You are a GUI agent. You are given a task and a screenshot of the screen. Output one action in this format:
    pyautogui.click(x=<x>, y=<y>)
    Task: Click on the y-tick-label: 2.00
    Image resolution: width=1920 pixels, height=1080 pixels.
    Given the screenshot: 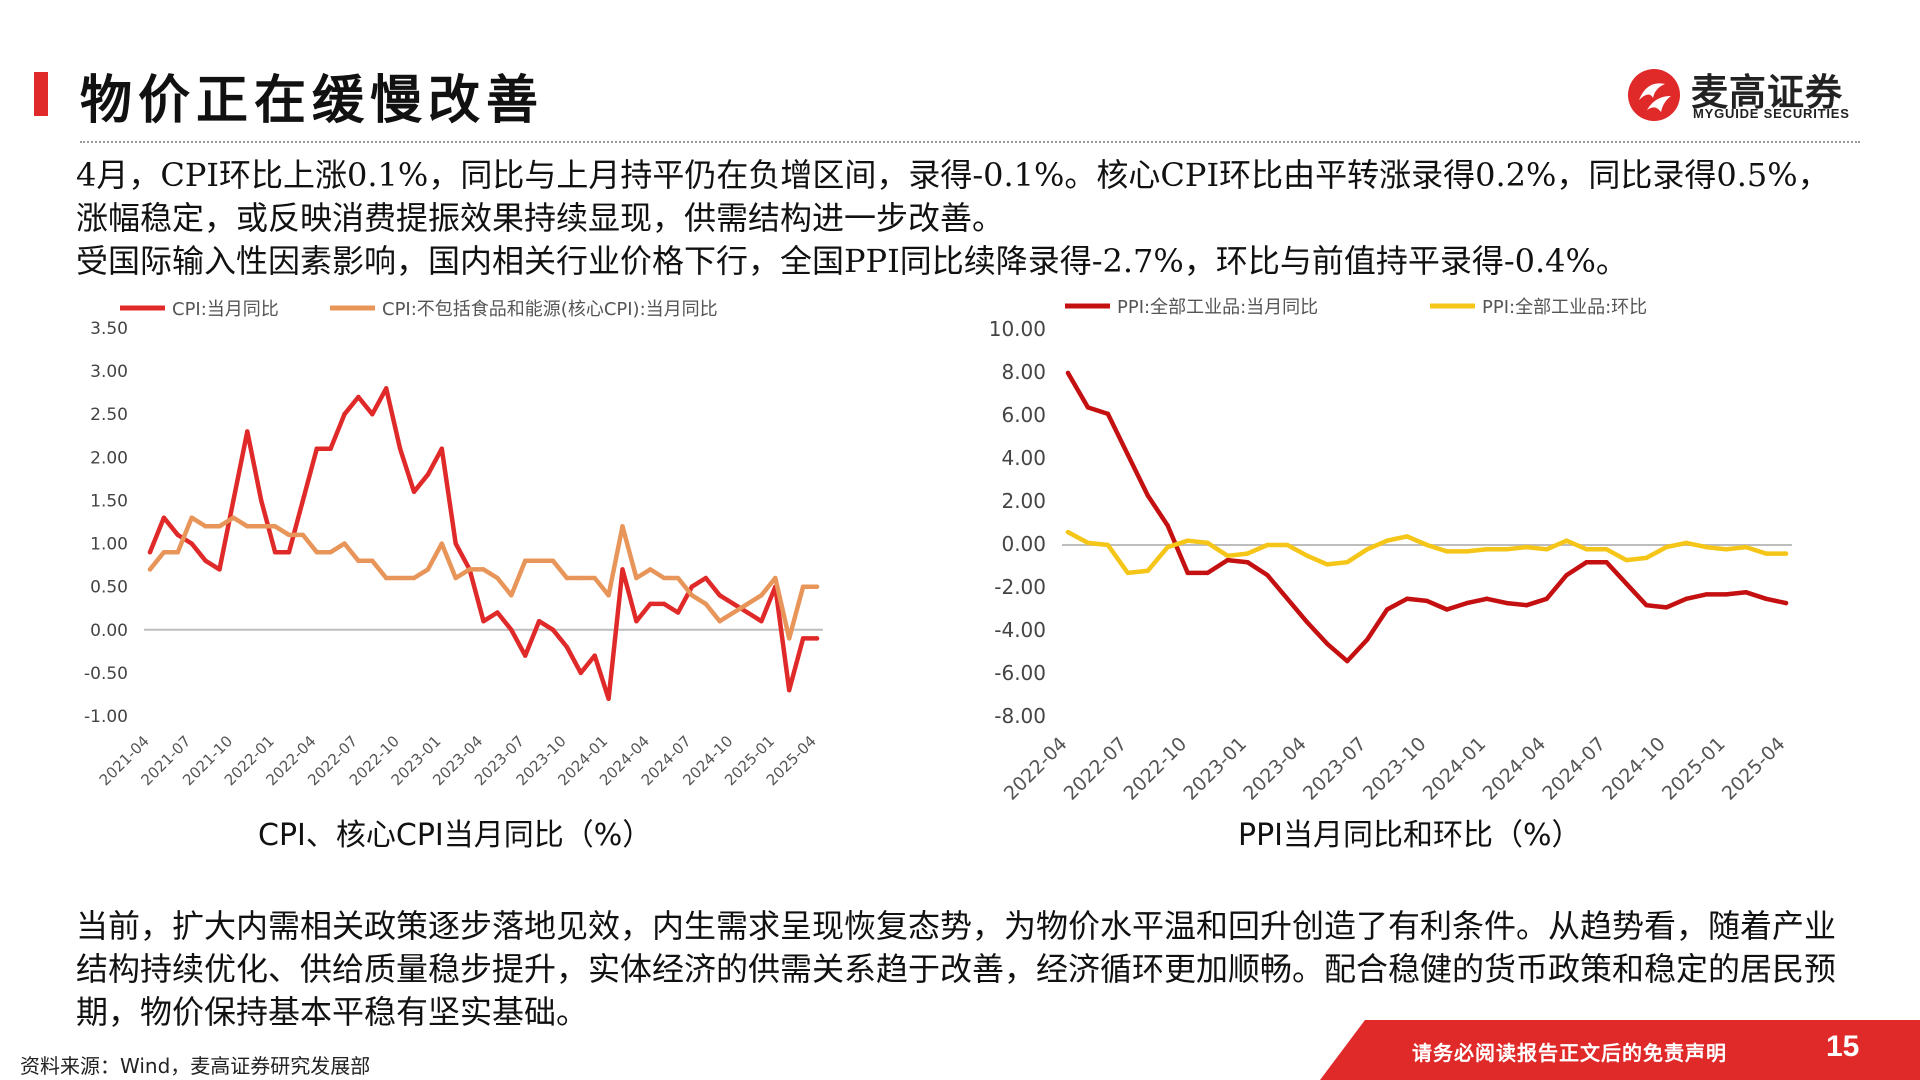 What is the action you would take?
    pyautogui.click(x=109, y=458)
    